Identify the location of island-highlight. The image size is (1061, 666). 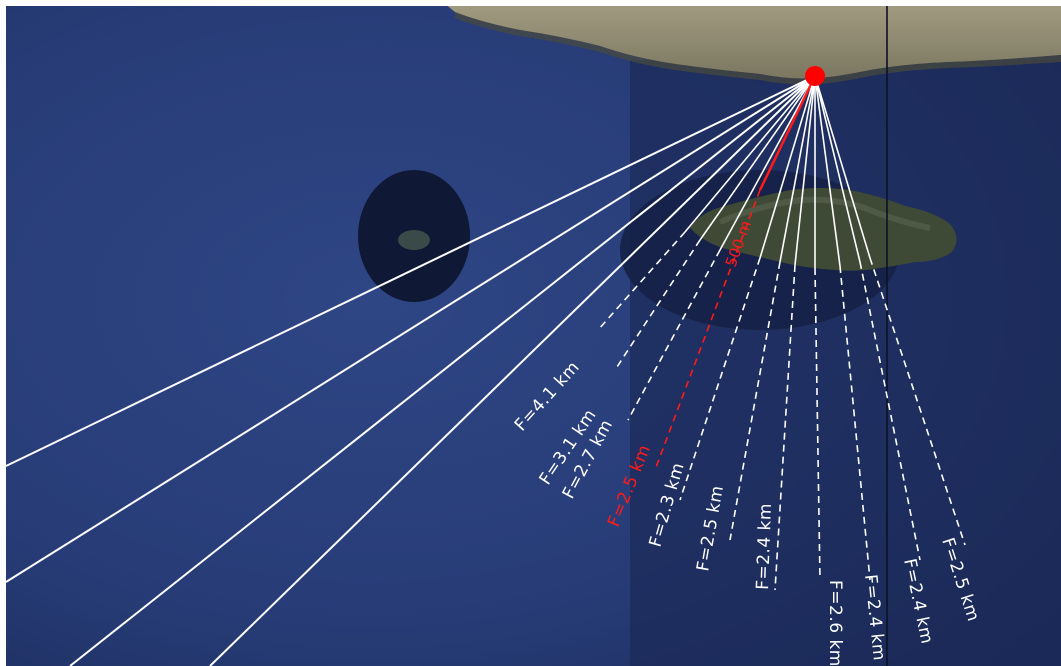
(824, 213).